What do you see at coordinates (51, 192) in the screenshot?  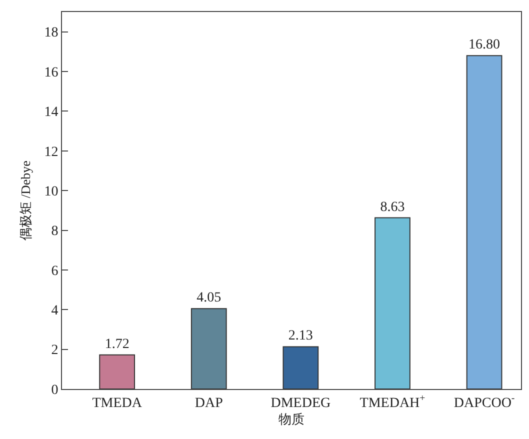 I see `y-tick-label: 10` at bounding box center [51, 192].